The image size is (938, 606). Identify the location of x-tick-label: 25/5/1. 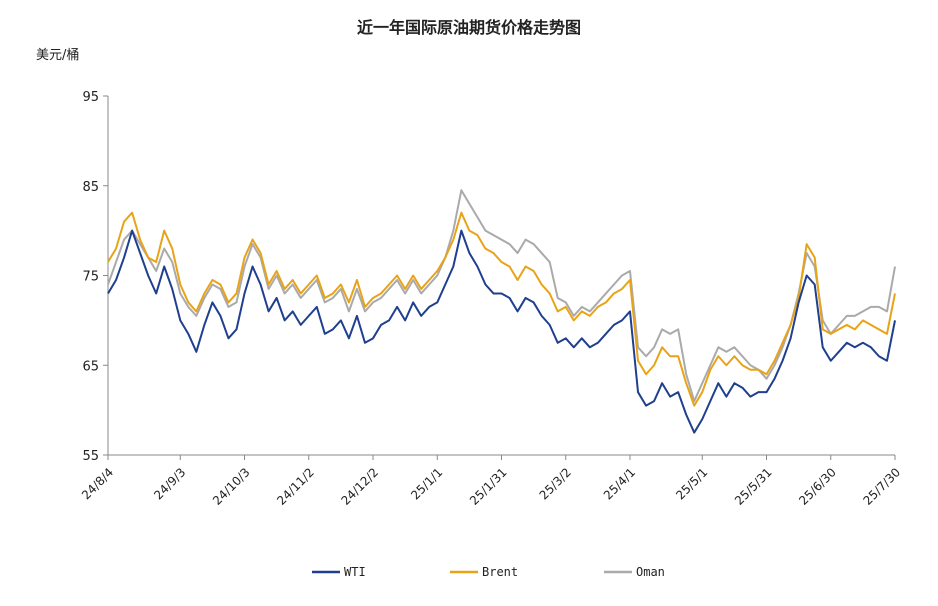
(691, 483).